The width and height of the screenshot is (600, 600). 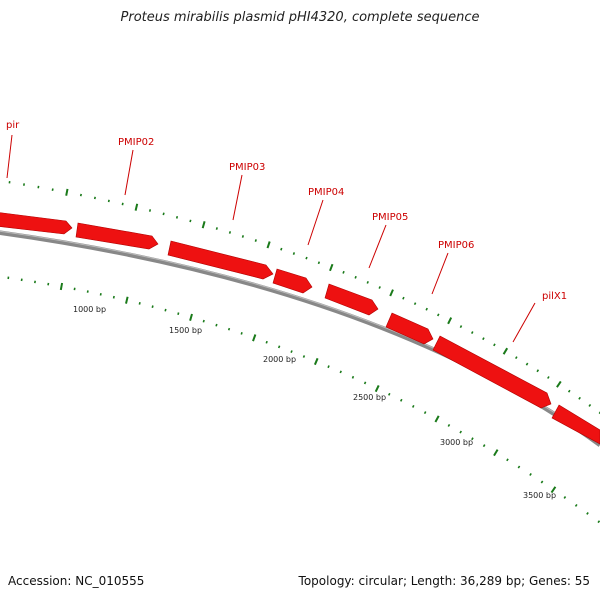 What do you see at coordinates (456, 245) in the screenshot?
I see `gene-label-pmip06: PMIP06` at bounding box center [456, 245].